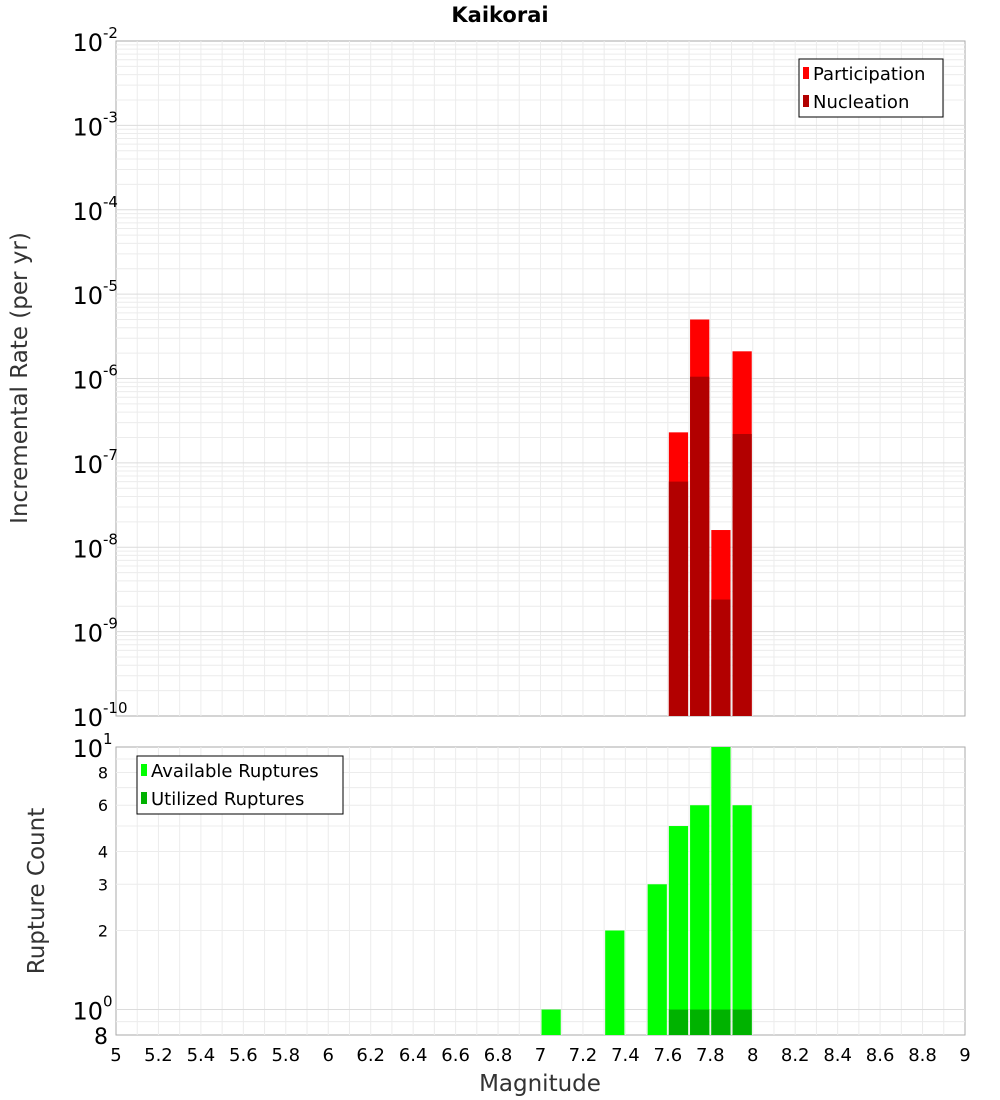 This screenshot has height=1100, width=1000. What do you see at coordinates (243, 1055) in the screenshot?
I see `x-tick-label: 5.6` at bounding box center [243, 1055].